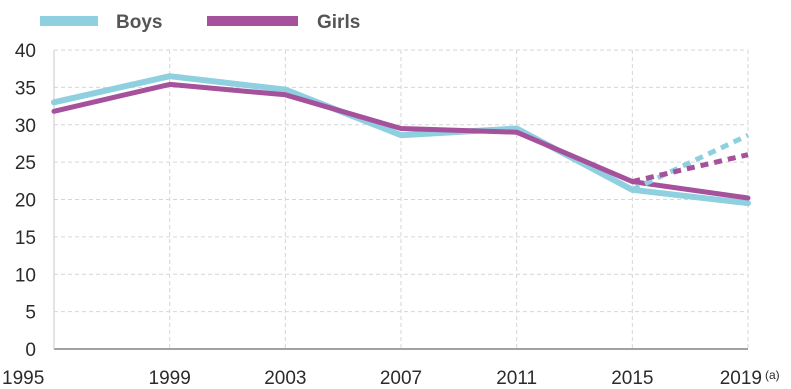  I want to click on x-tick-label-1995: 1995, so click(23, 378).